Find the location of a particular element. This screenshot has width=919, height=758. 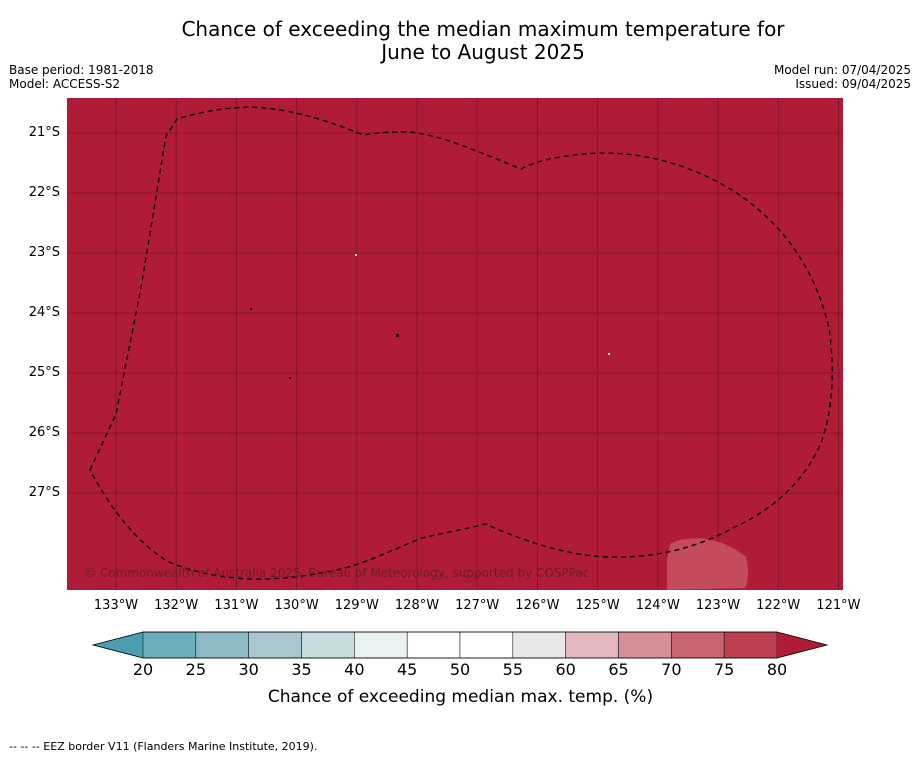

longitude-label: 128°W is located at coordinates (417, 605).